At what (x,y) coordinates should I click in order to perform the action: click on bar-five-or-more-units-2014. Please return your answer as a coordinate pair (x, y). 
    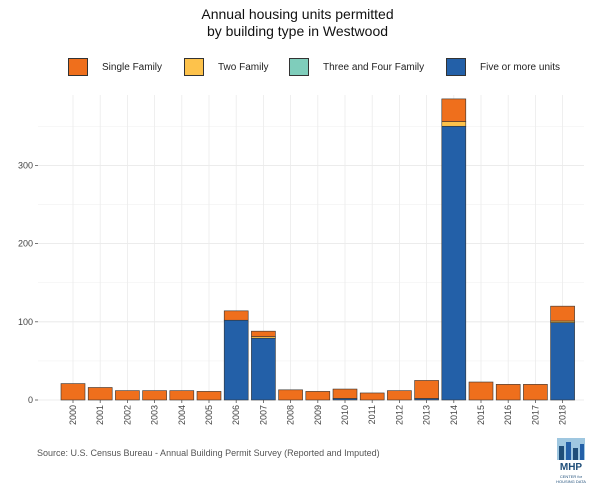
    Looking at the image, I should click on (454, 263).